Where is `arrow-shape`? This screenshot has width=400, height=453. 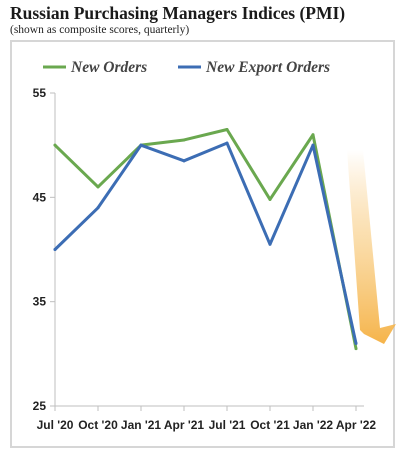 arrow-shape is located at coordinates (371, 247).